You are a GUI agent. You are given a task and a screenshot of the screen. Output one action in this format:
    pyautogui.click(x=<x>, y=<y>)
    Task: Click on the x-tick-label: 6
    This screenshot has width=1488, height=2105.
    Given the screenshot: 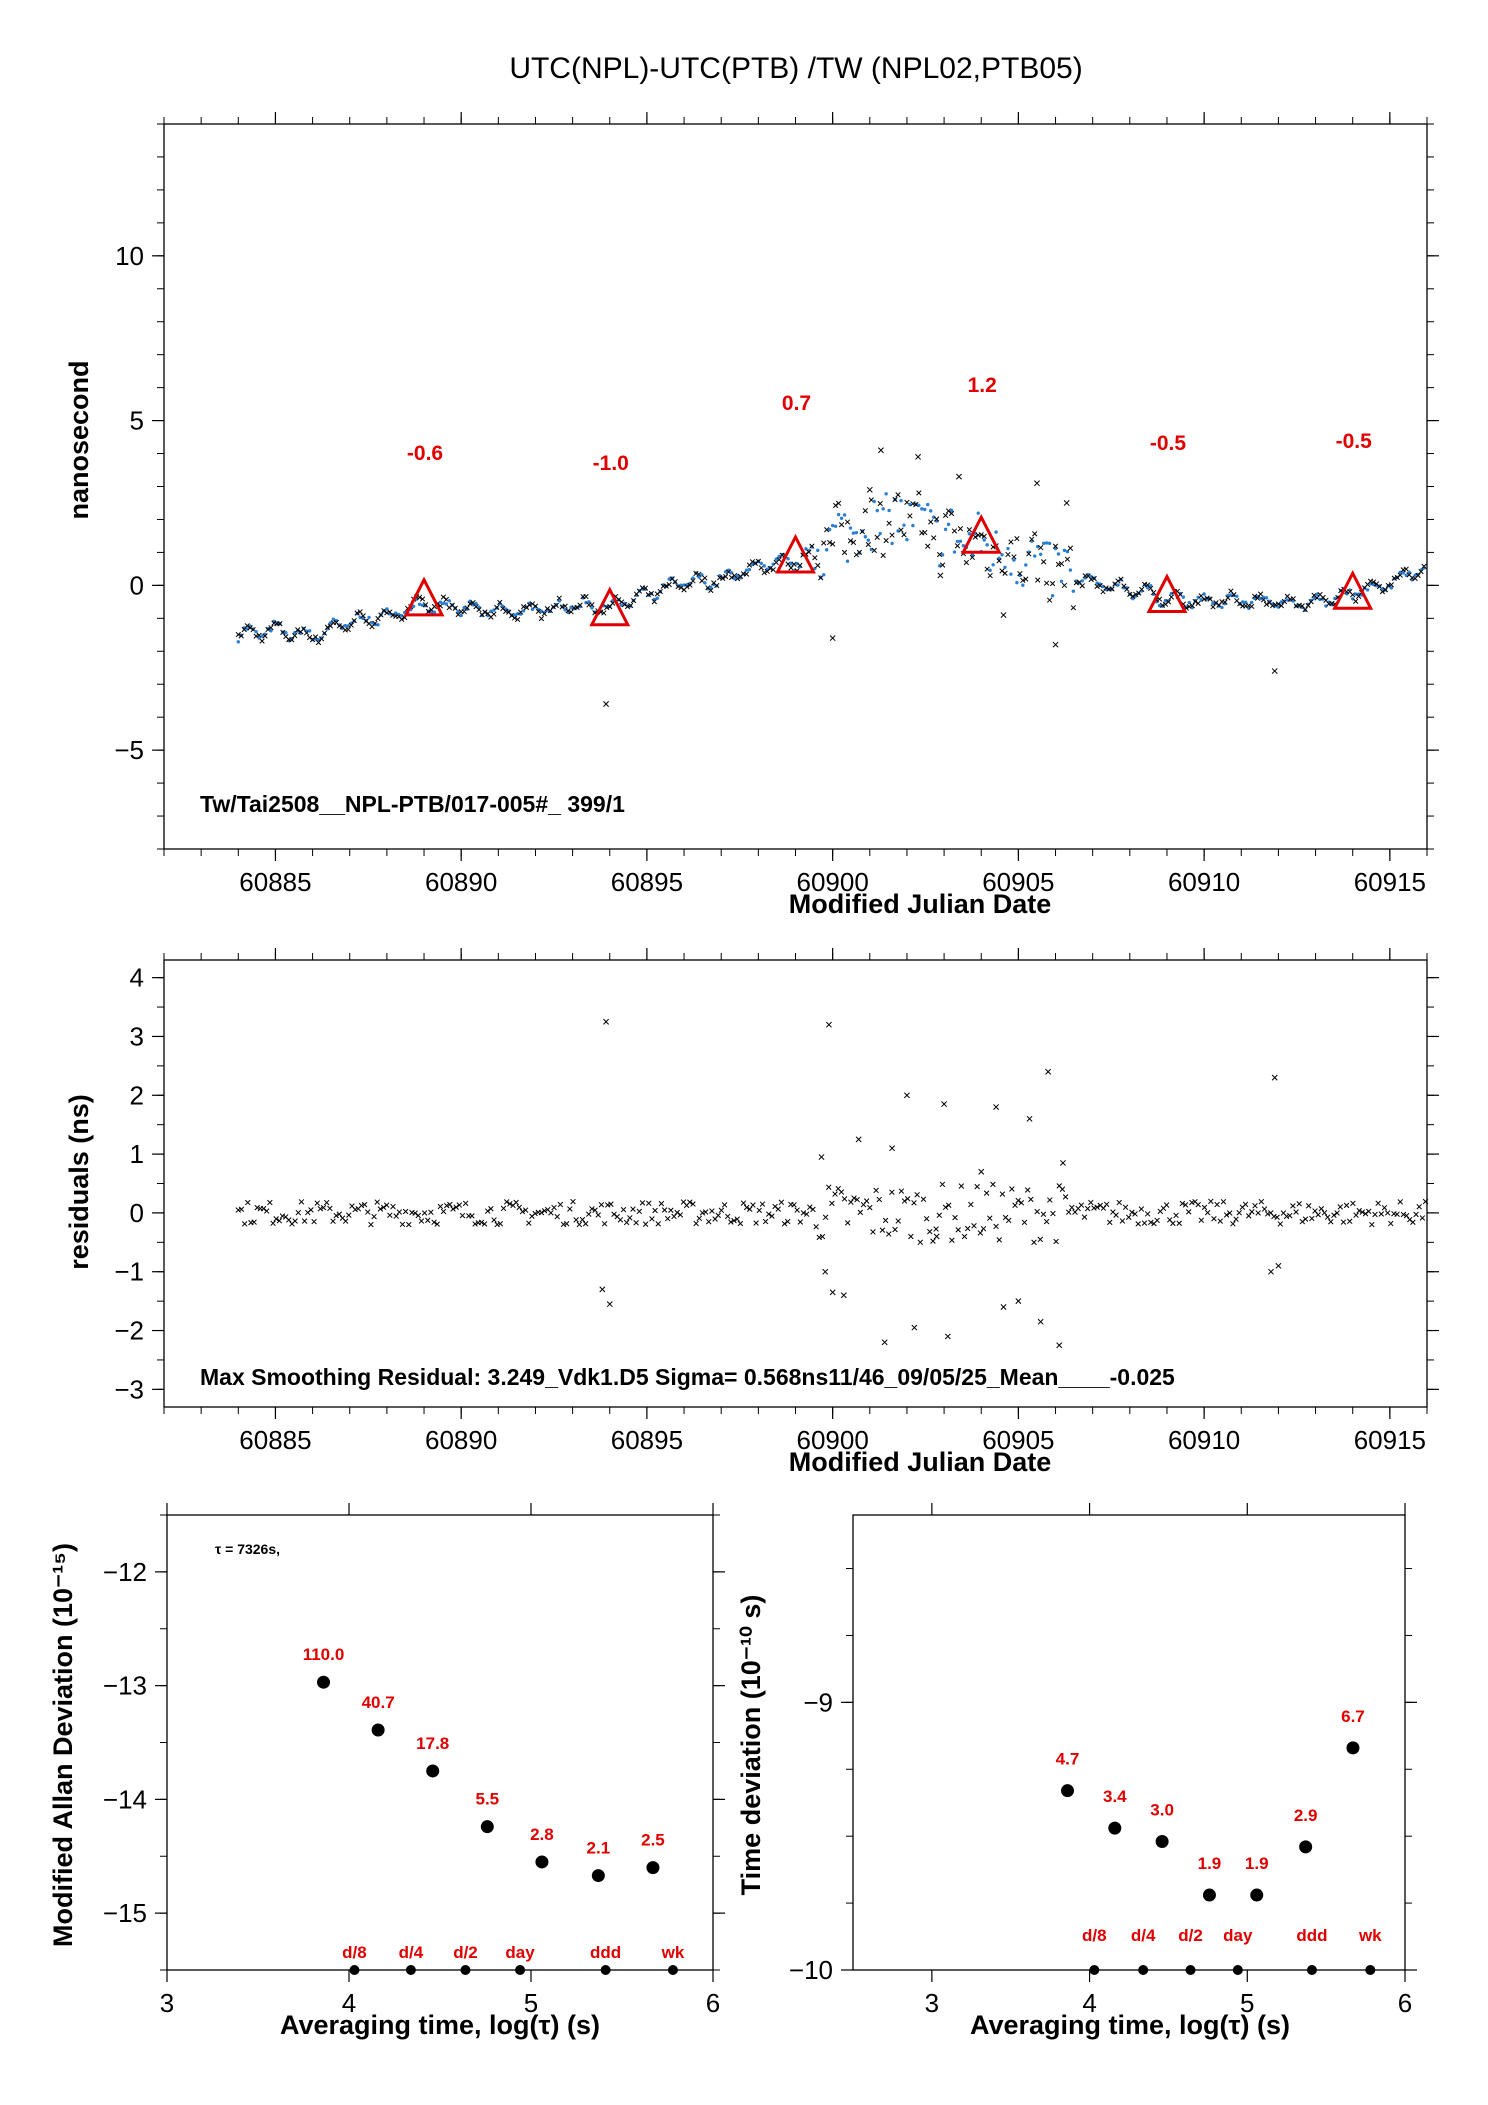 What is the action you would take?
    pyautogui.click(x=1405, y=2003)
    